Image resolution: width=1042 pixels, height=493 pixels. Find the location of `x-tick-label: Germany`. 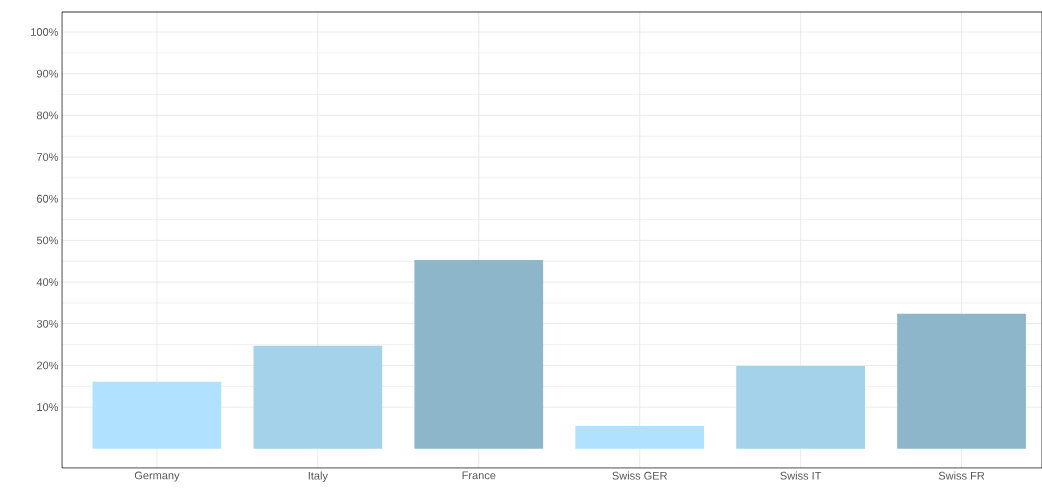

x-tick-label: Germany is located at coordinates (157, 476).